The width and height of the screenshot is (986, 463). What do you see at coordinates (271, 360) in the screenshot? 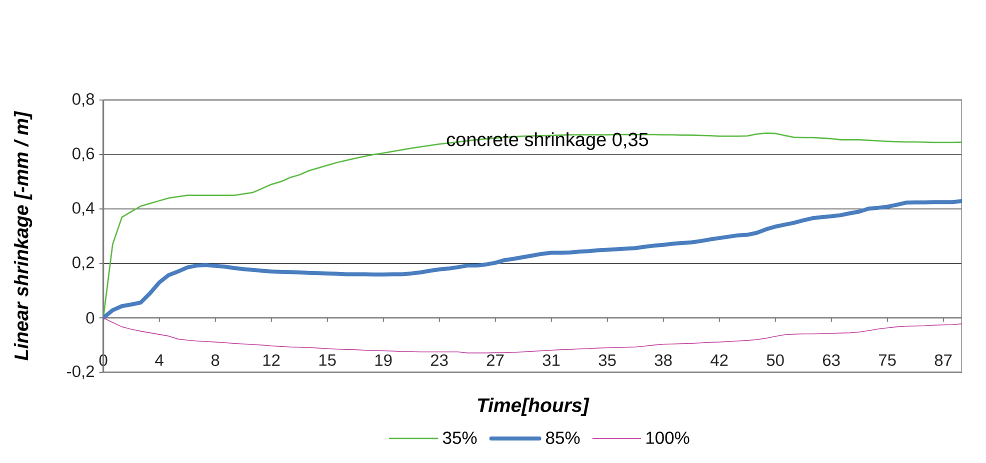
I see `x-tick-label: 12` at bounding box center [271, 360].